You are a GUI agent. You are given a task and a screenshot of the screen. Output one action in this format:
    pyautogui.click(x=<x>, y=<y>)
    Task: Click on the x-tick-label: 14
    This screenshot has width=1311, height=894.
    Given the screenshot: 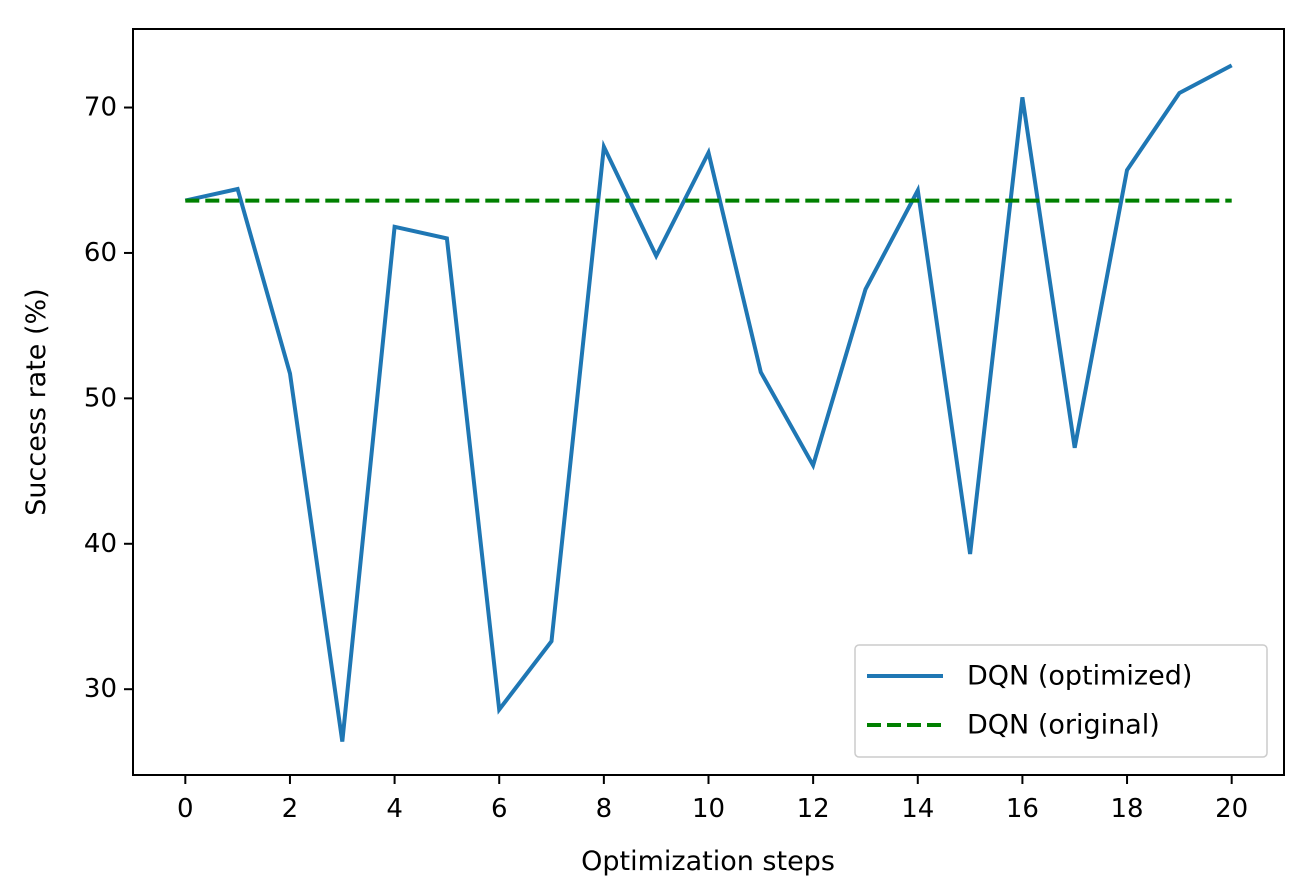 What is the action you would take?
    pyautogui.click(x=917, y=809)
    